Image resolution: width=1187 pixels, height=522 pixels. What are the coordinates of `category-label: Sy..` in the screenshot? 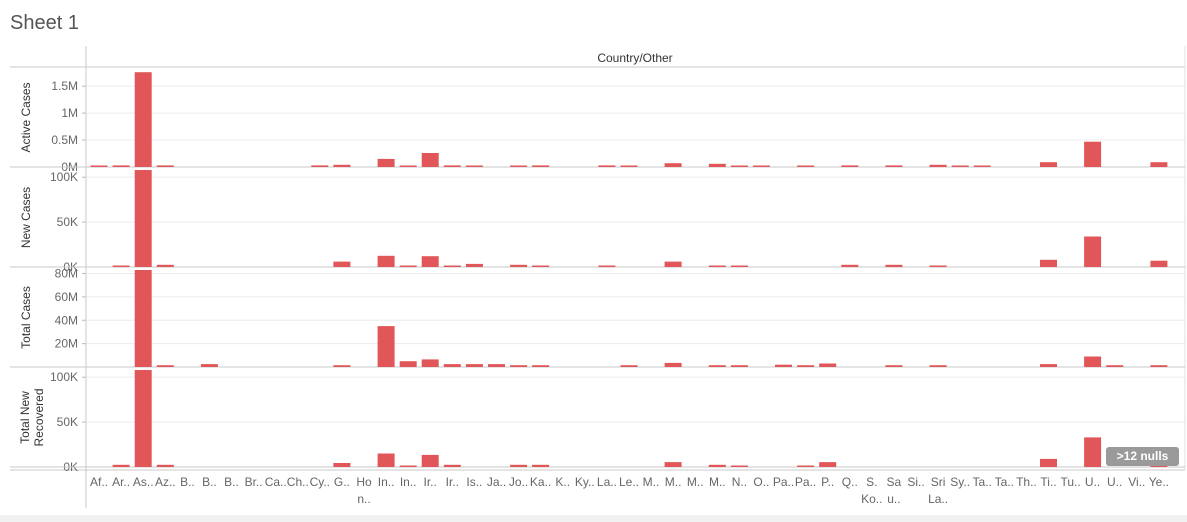 It's located at (960, 482).